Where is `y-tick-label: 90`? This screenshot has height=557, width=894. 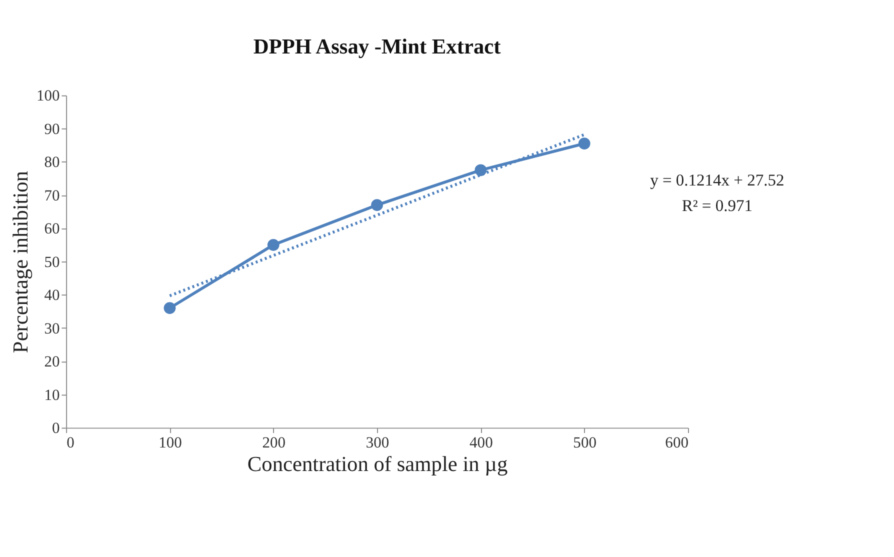
y-tick-label: 90 is located at coordinates (52, 129).